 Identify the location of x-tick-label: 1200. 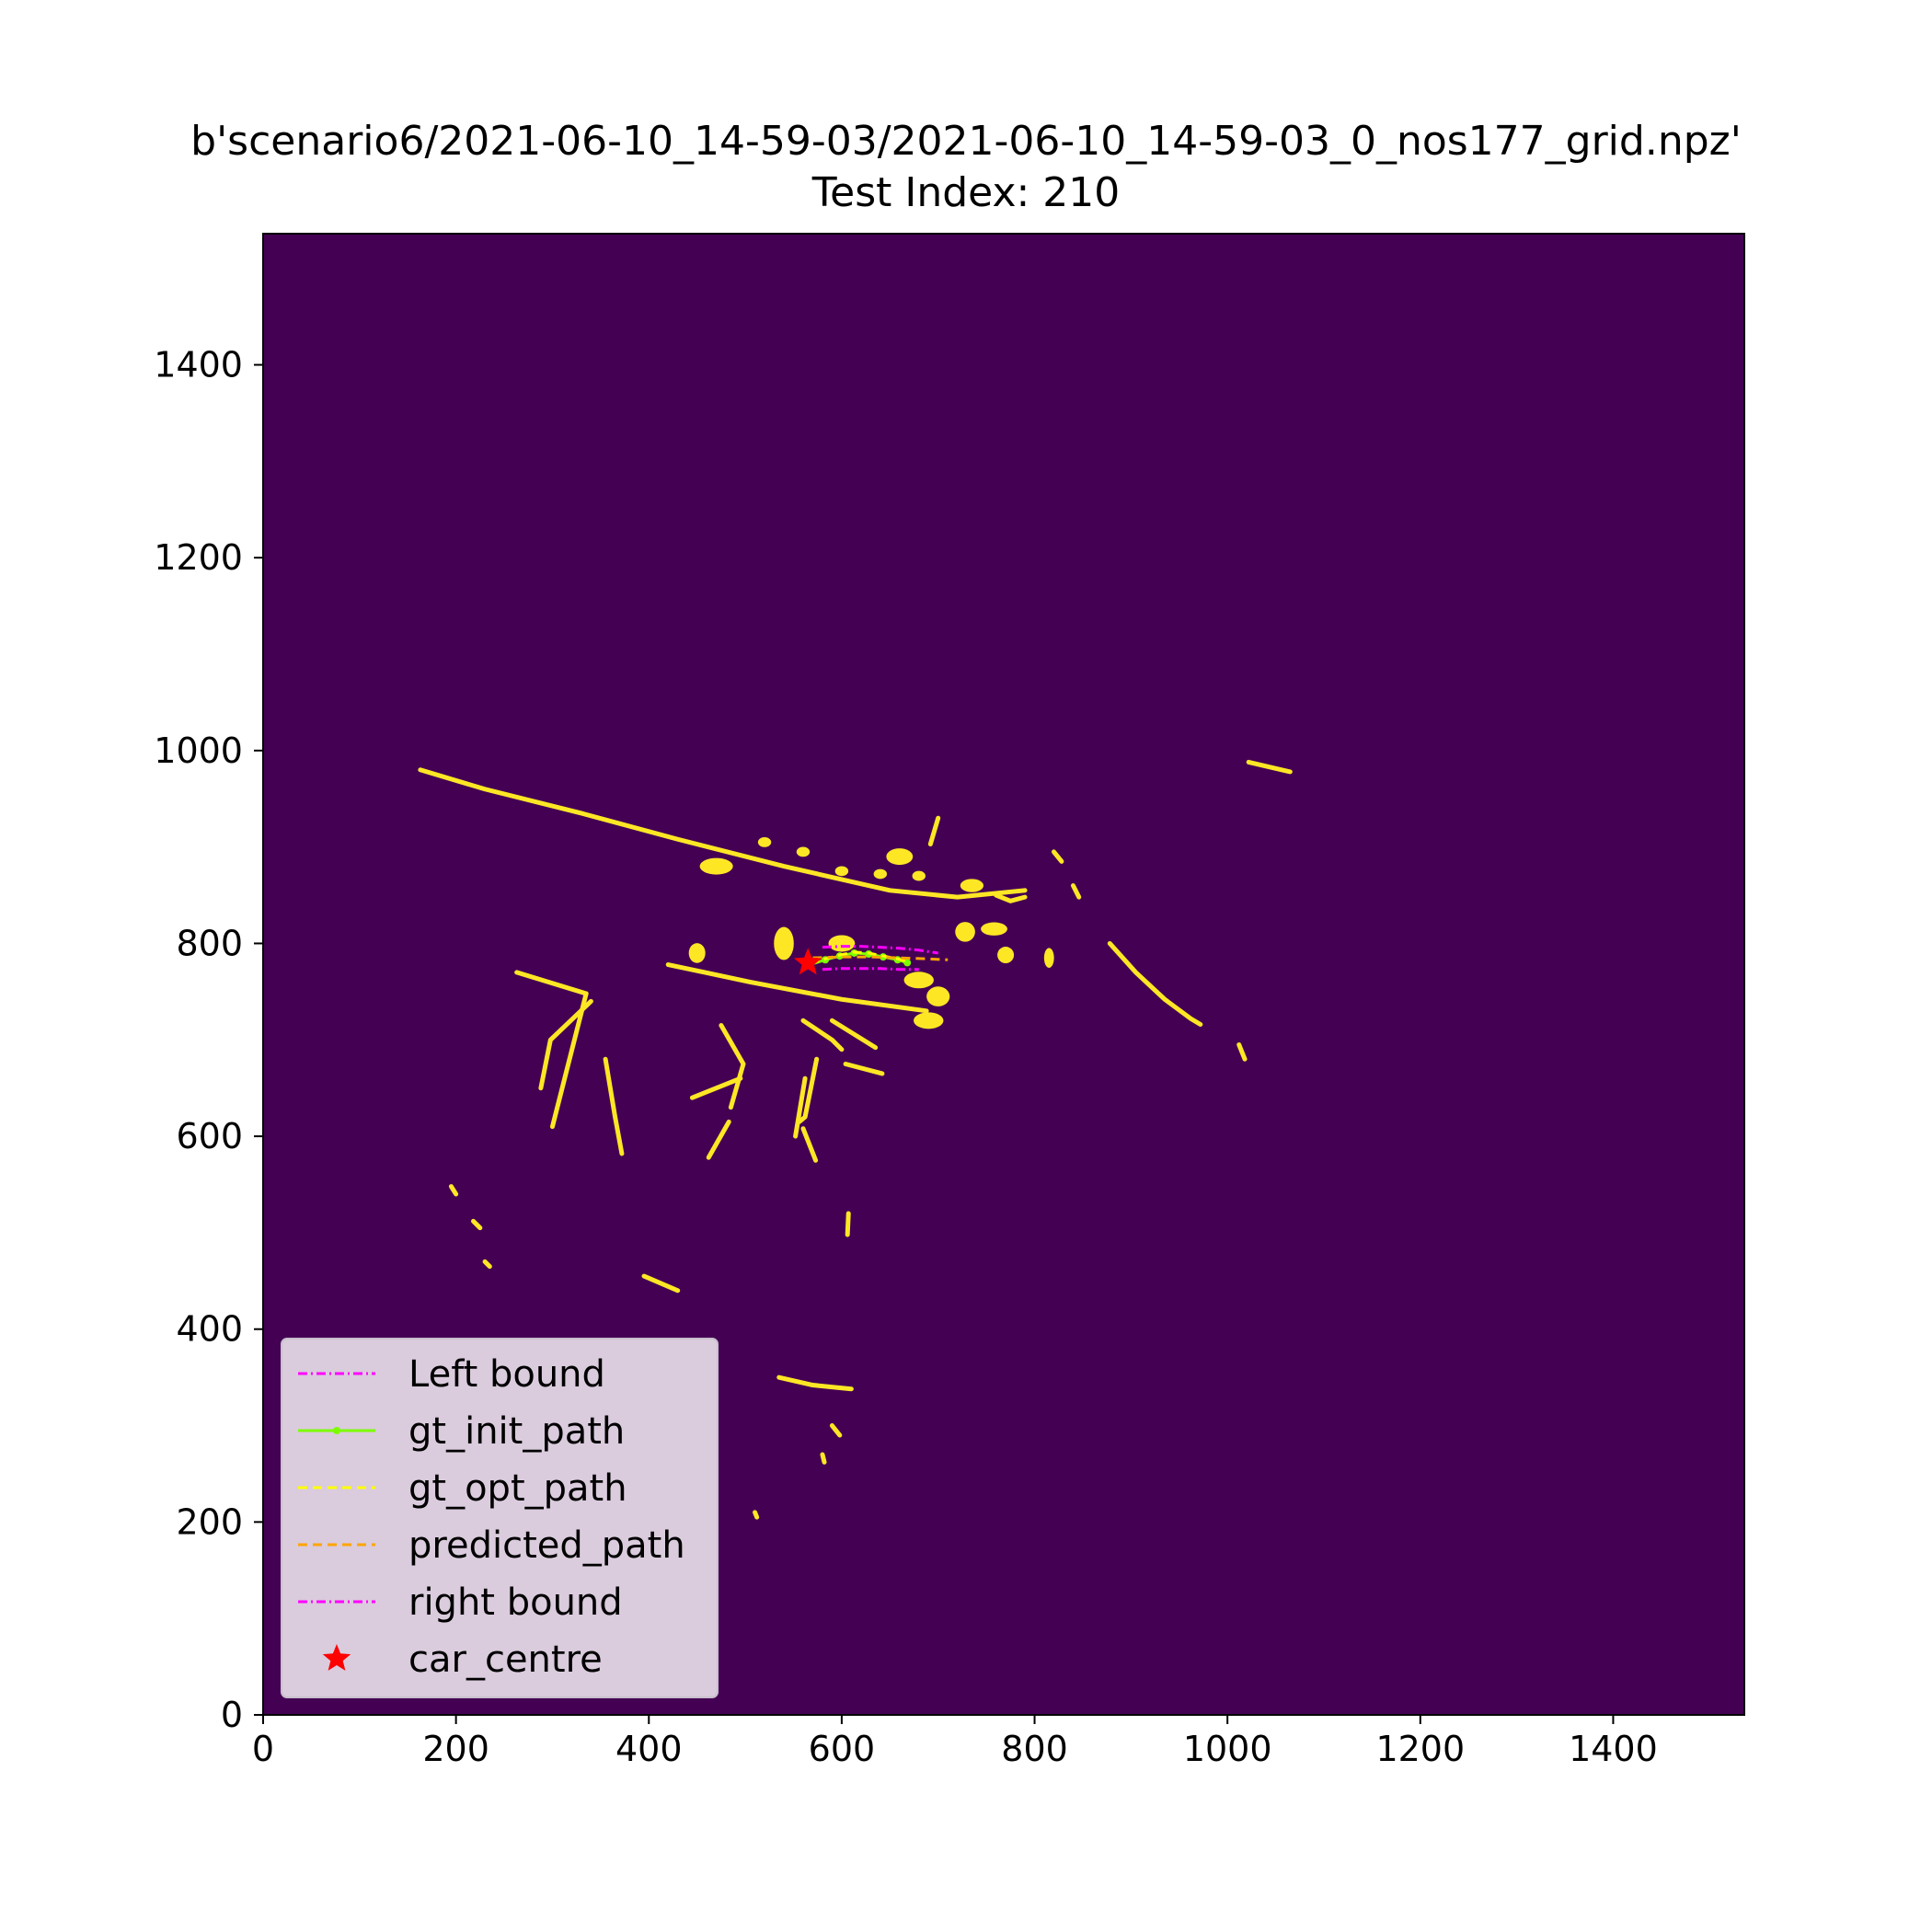
(1420, 1749).